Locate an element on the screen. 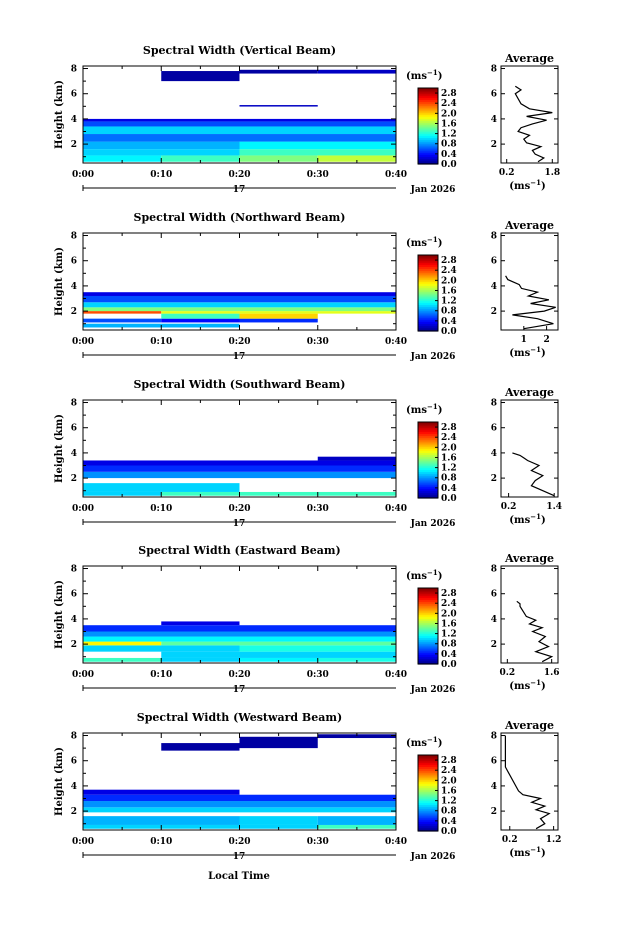 The height and width of the screenshot is (929, 618). colorbar-tick-label: 1.6 is located at coordinates (449, 458).